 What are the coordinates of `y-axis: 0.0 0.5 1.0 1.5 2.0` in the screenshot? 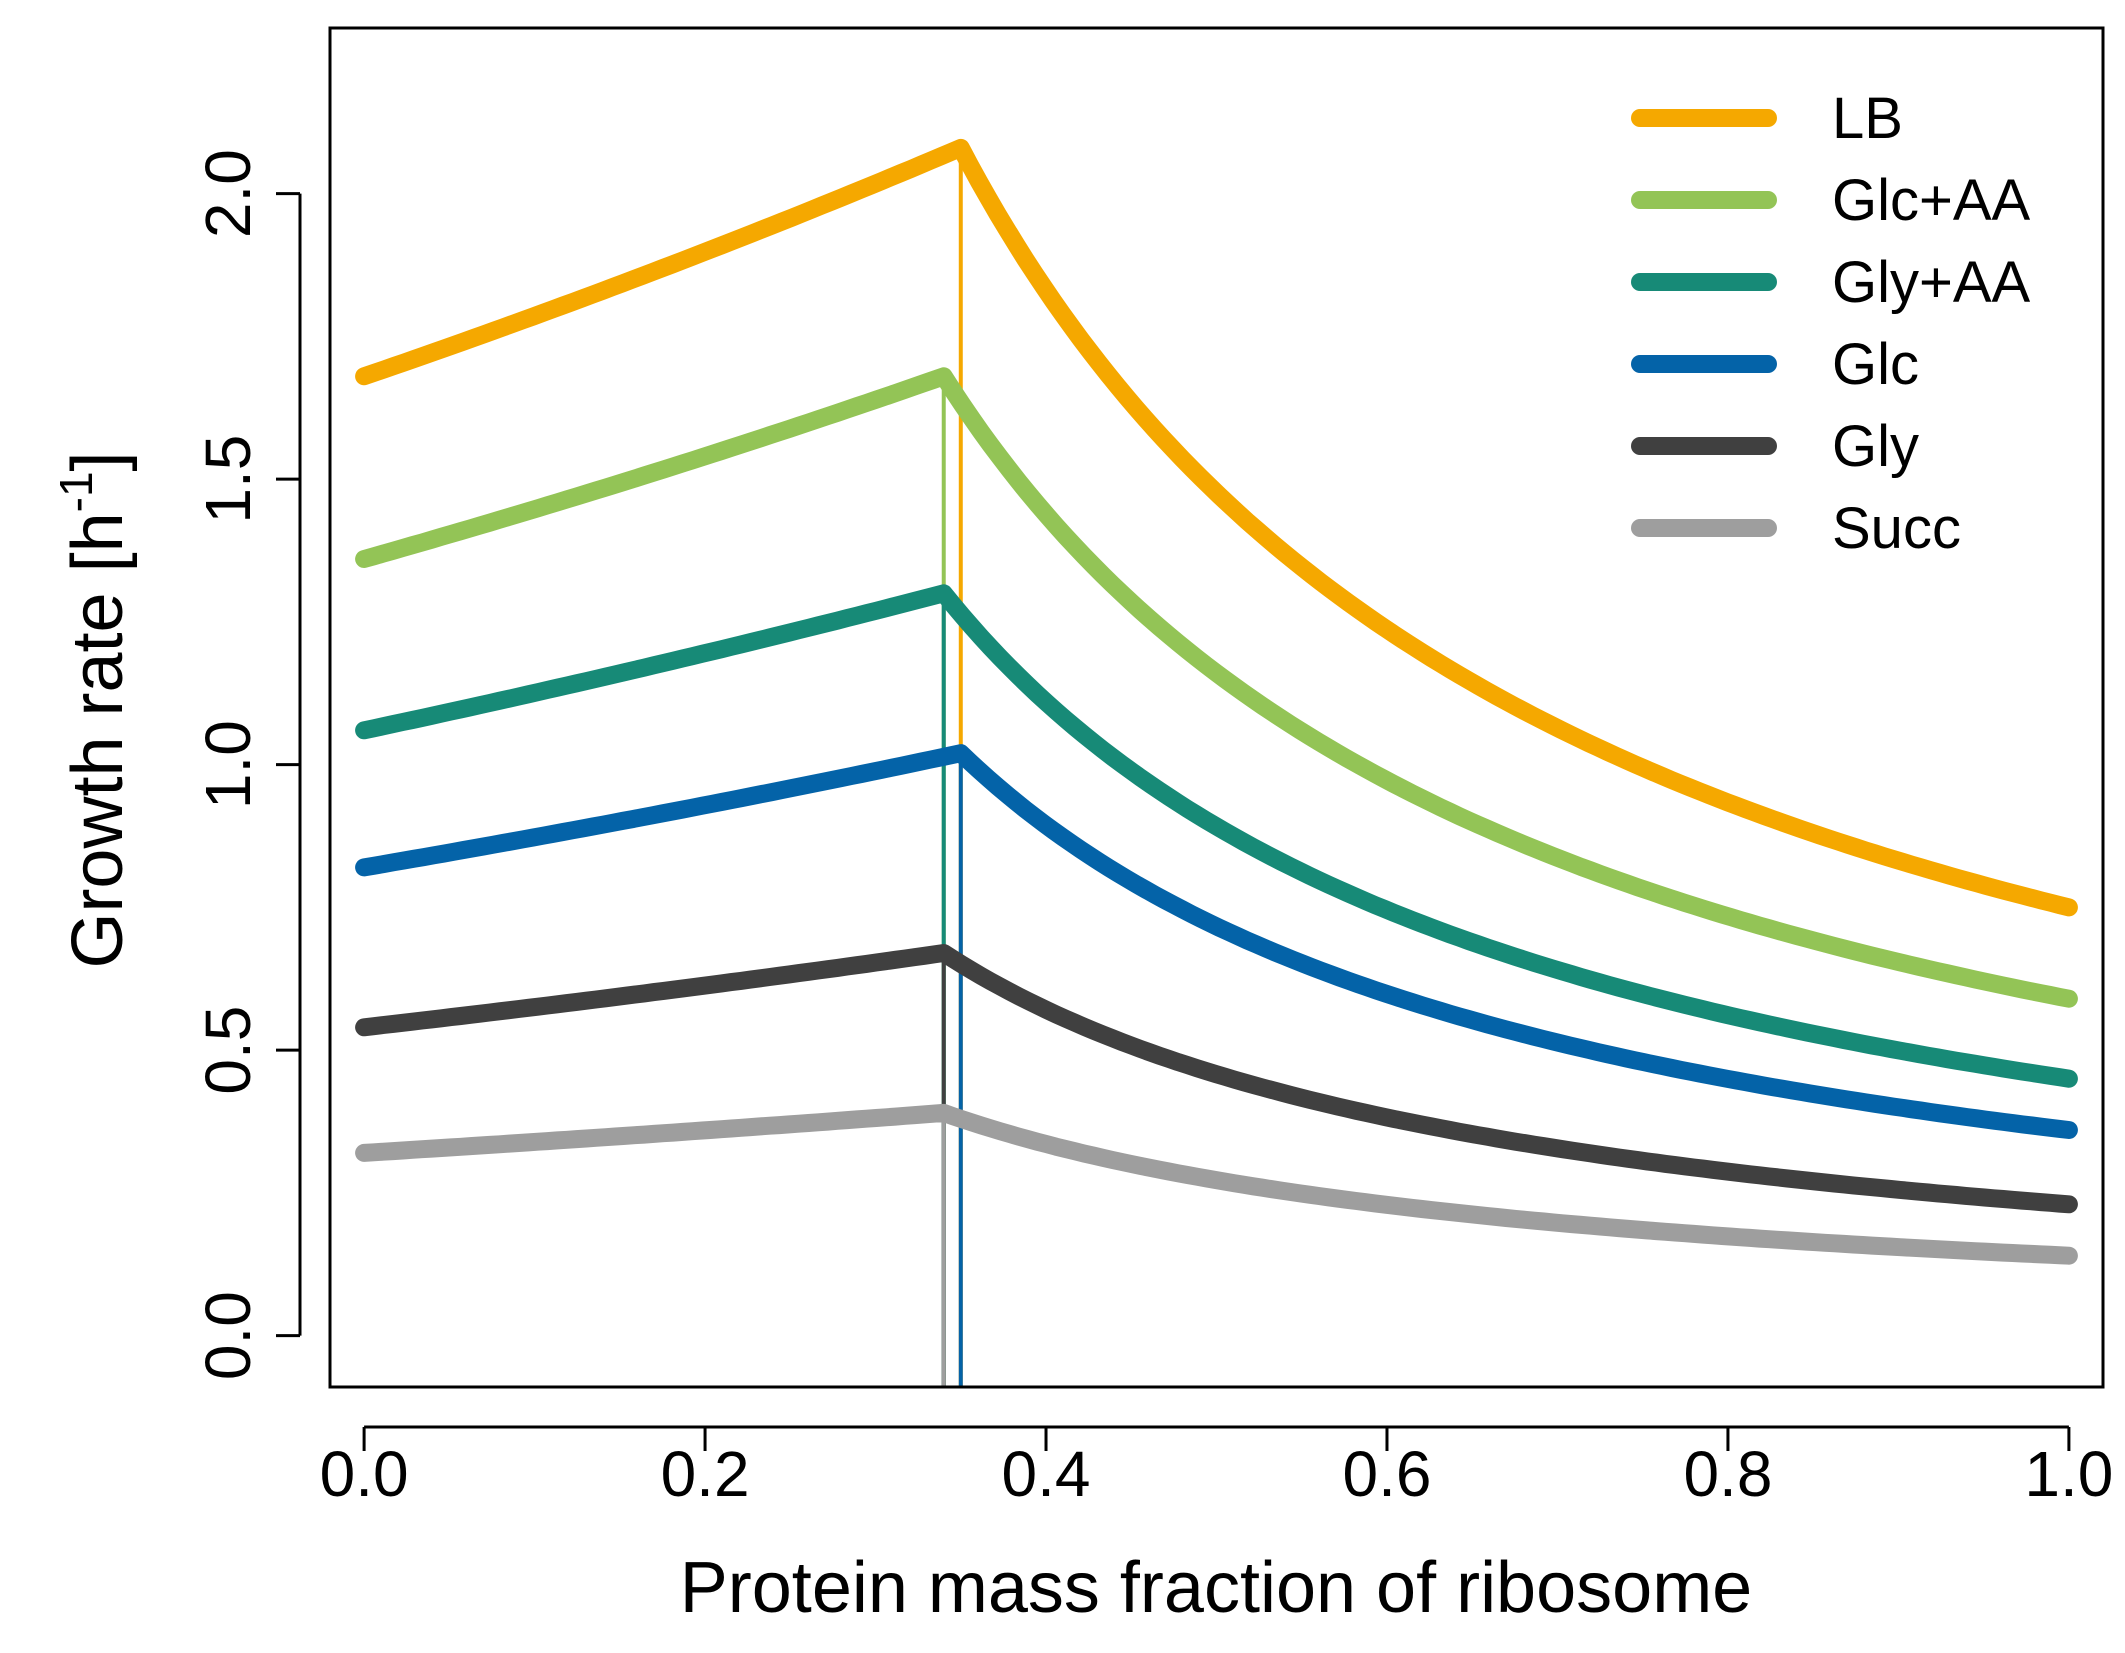 It's located at (247, 764).